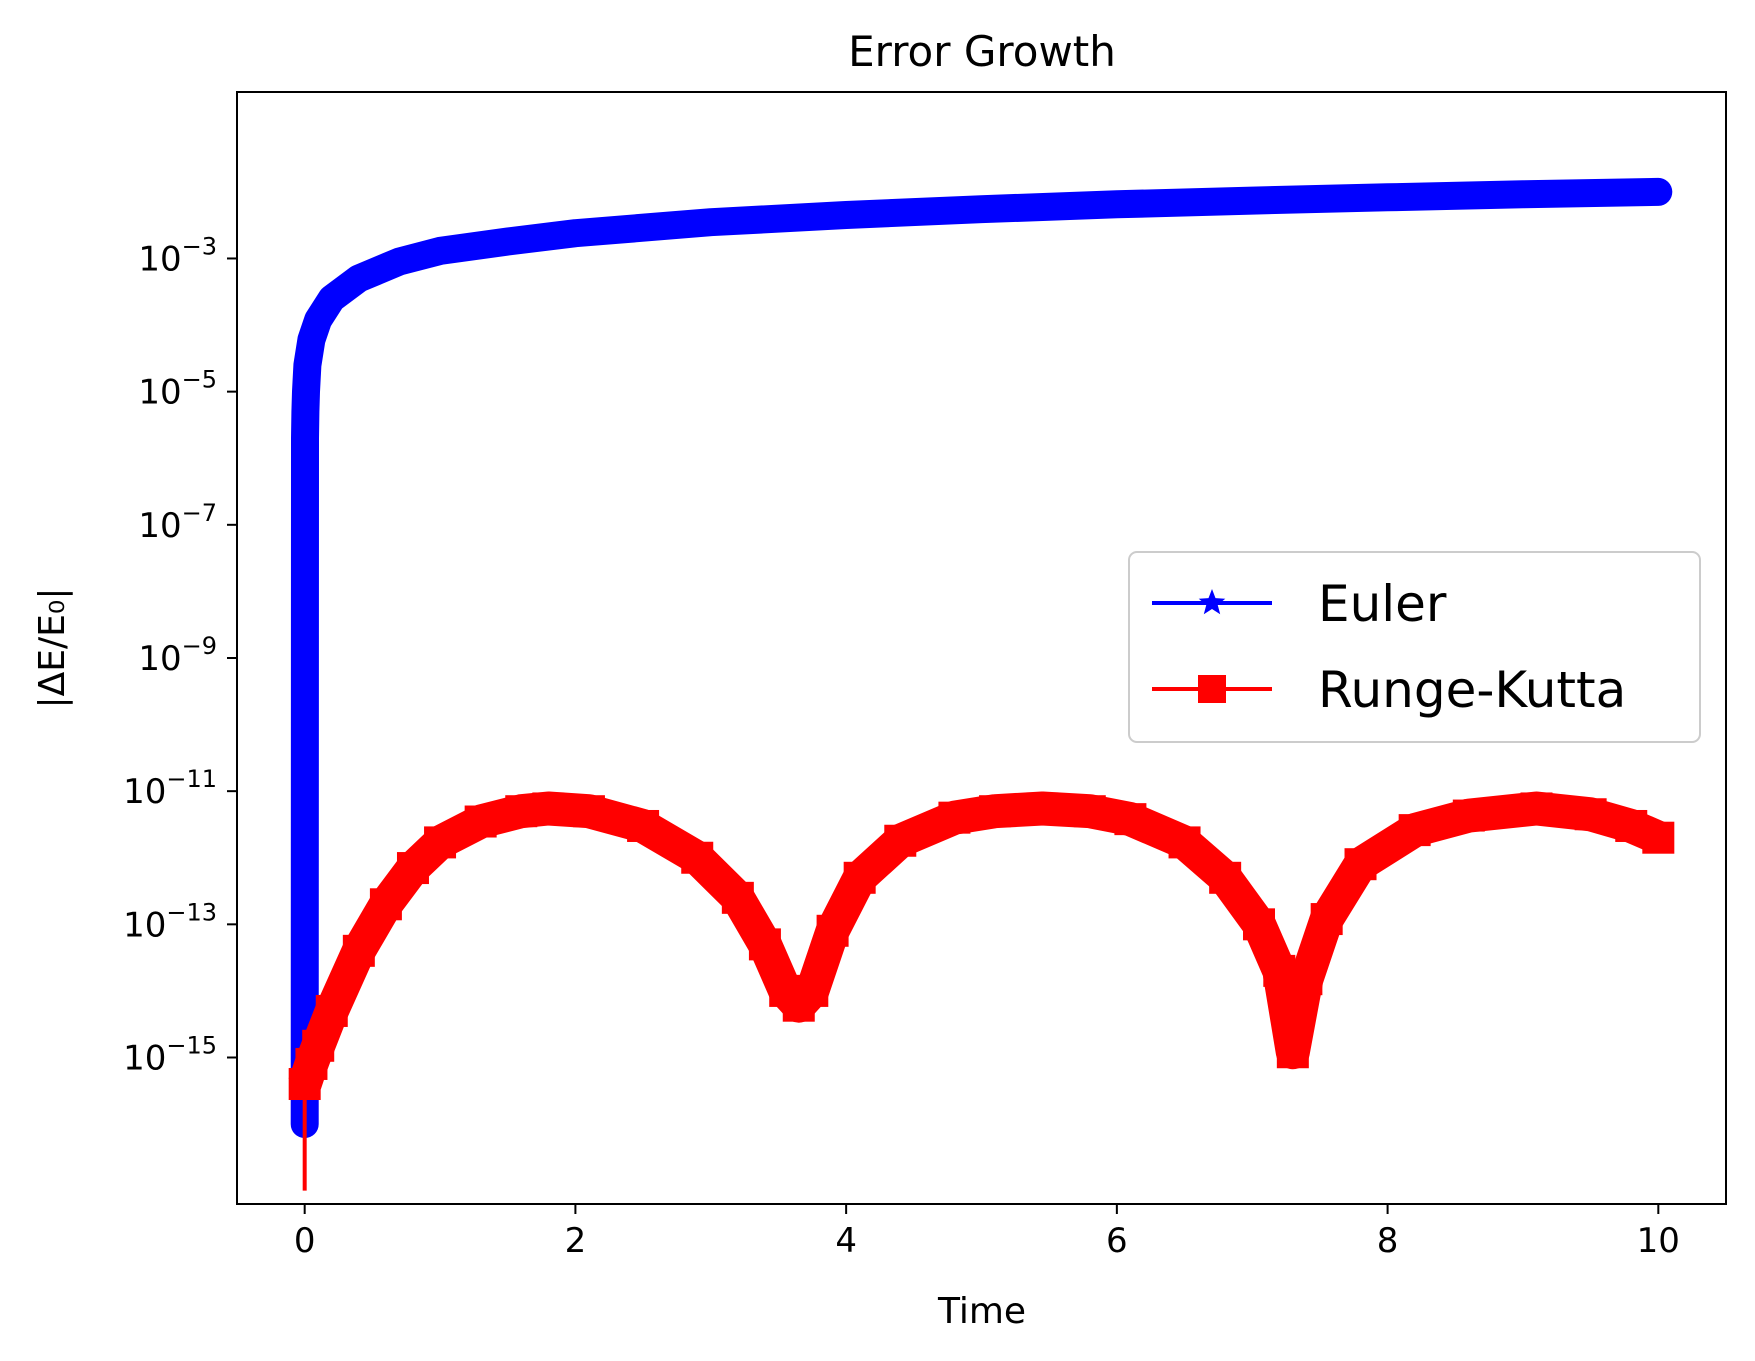 This screenshot has height=1361, width=1755. I want to click on x-axis-ticks: 0 2 4 6 8 10, so click(987, 1232).